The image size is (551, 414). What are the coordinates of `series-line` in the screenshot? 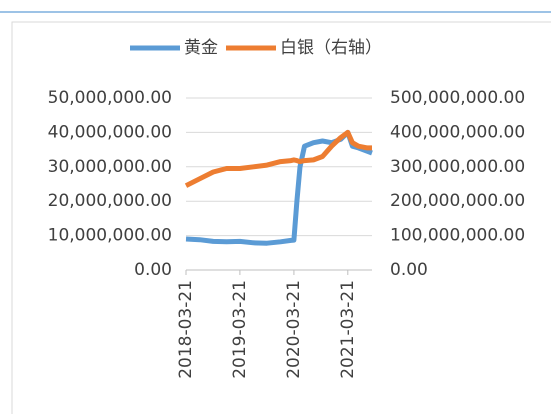 It's located at (278, 158).